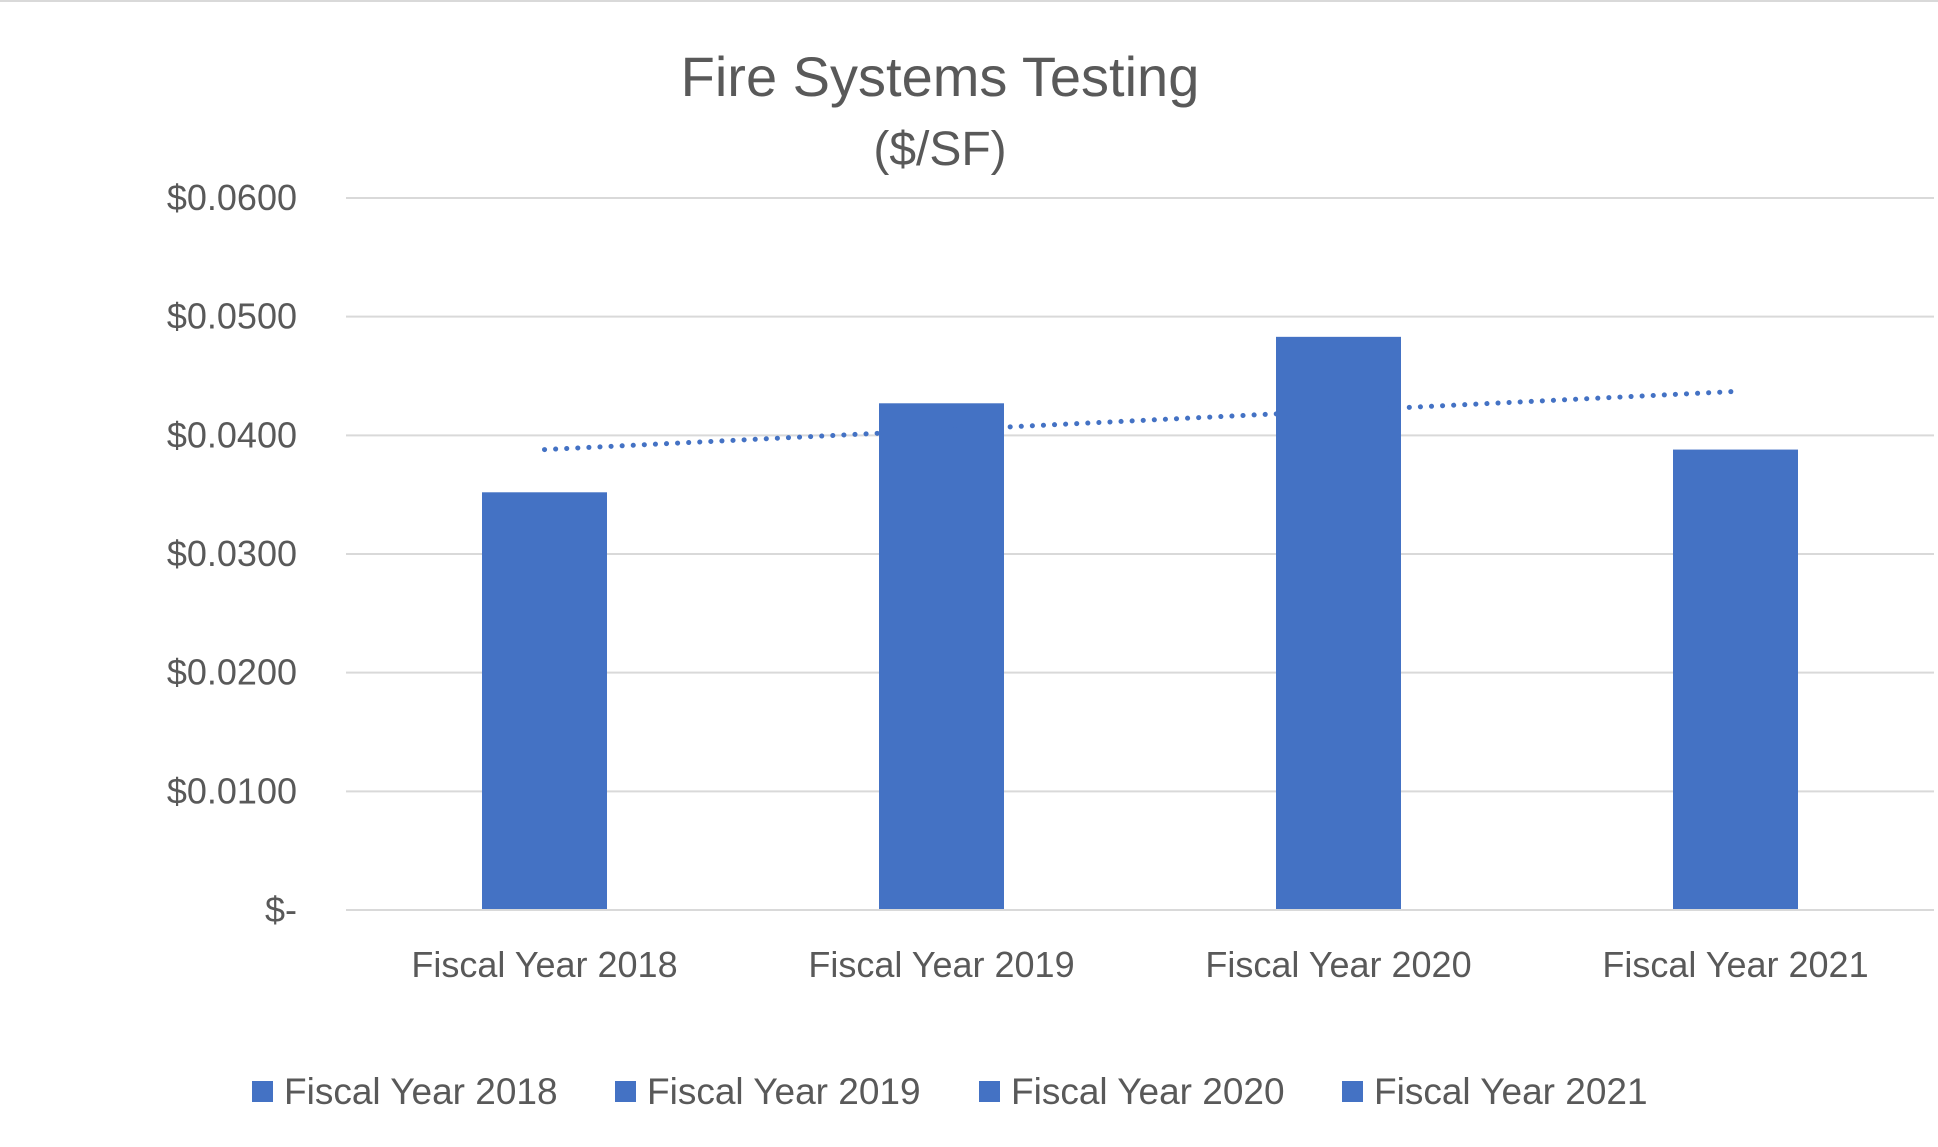  Describe the element at coordinates (939, 149) in the screenshot. I see `chart-subtitle: ($/SF)` at that location.